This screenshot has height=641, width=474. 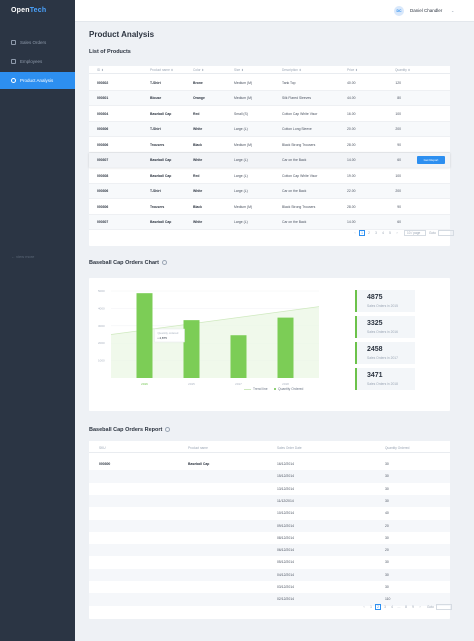 I want to click on col-quantity-cell: 100, so click(x=398, y=175).